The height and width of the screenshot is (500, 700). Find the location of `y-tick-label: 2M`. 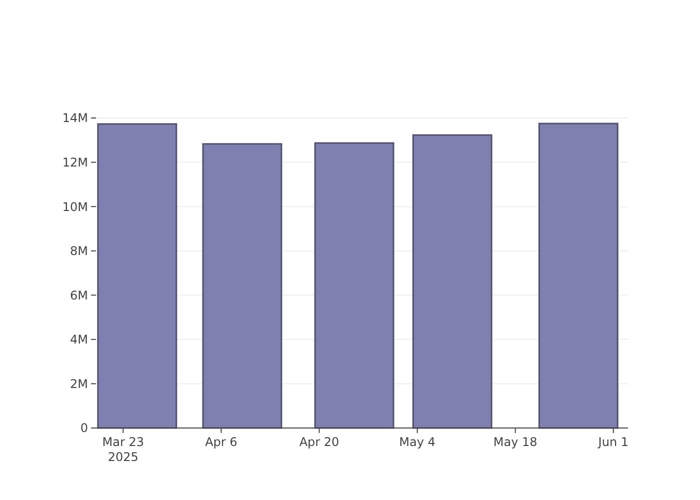

y-tick-label: 2M is located at coordinates (79, 383).